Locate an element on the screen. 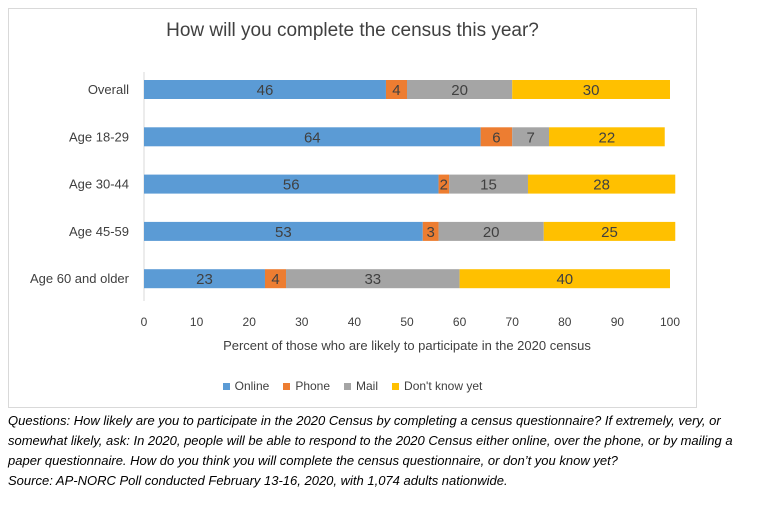  data-label: 64 is located at coordinates (312, 137).